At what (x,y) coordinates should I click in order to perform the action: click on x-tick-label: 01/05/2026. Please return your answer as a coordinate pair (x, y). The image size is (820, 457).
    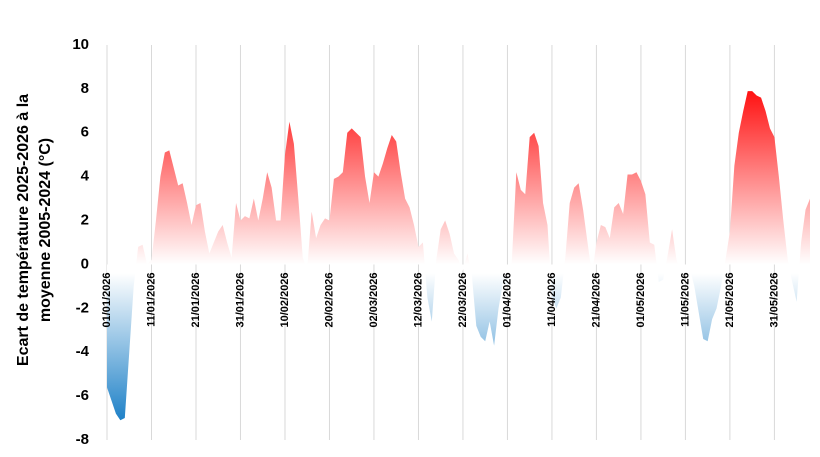
    Looking at the image, I should click on (641, 299).